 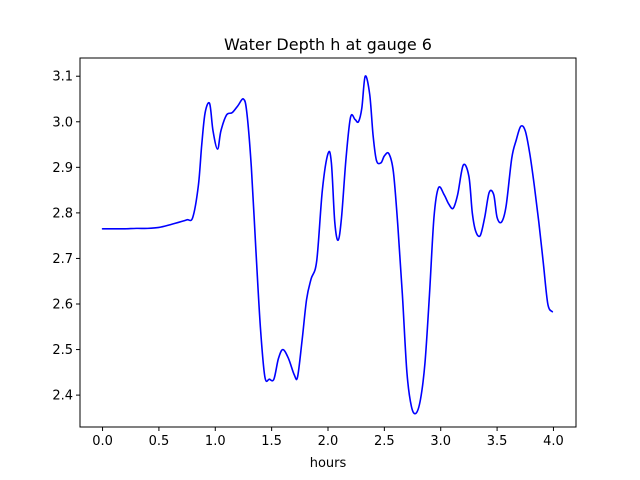 I want to click on chart-title: Water Depth h at gauge 6, so click(x=328, y=44).